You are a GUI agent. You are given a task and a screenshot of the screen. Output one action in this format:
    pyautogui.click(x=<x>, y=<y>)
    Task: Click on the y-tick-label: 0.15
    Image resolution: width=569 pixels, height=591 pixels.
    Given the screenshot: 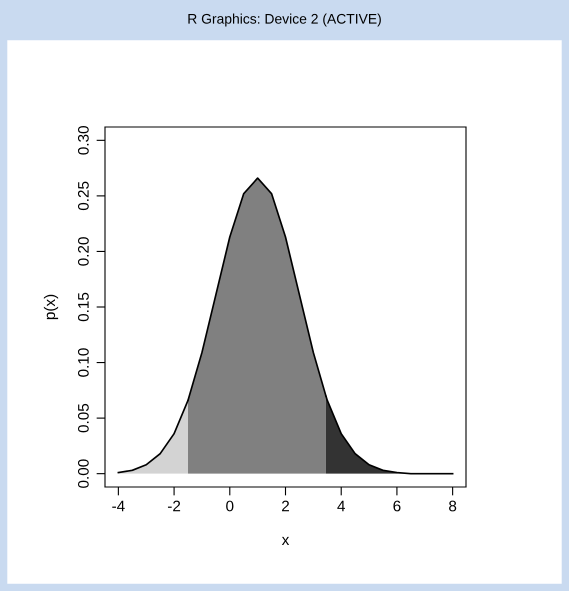 What is the action you would take?
    pyautogui.click(x=83, y=307)
    